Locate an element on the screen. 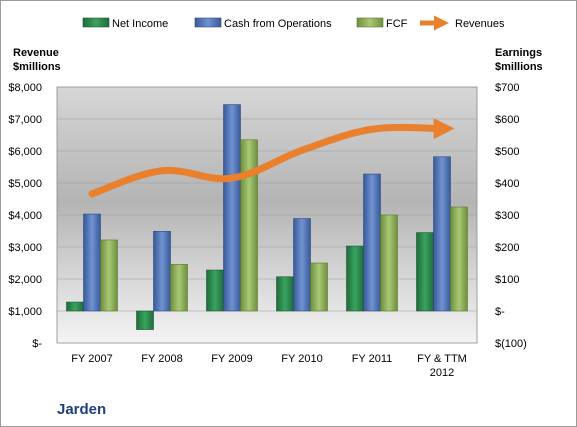  left-axis-tick-label: $1,000 is located at coordinates (25, 312).